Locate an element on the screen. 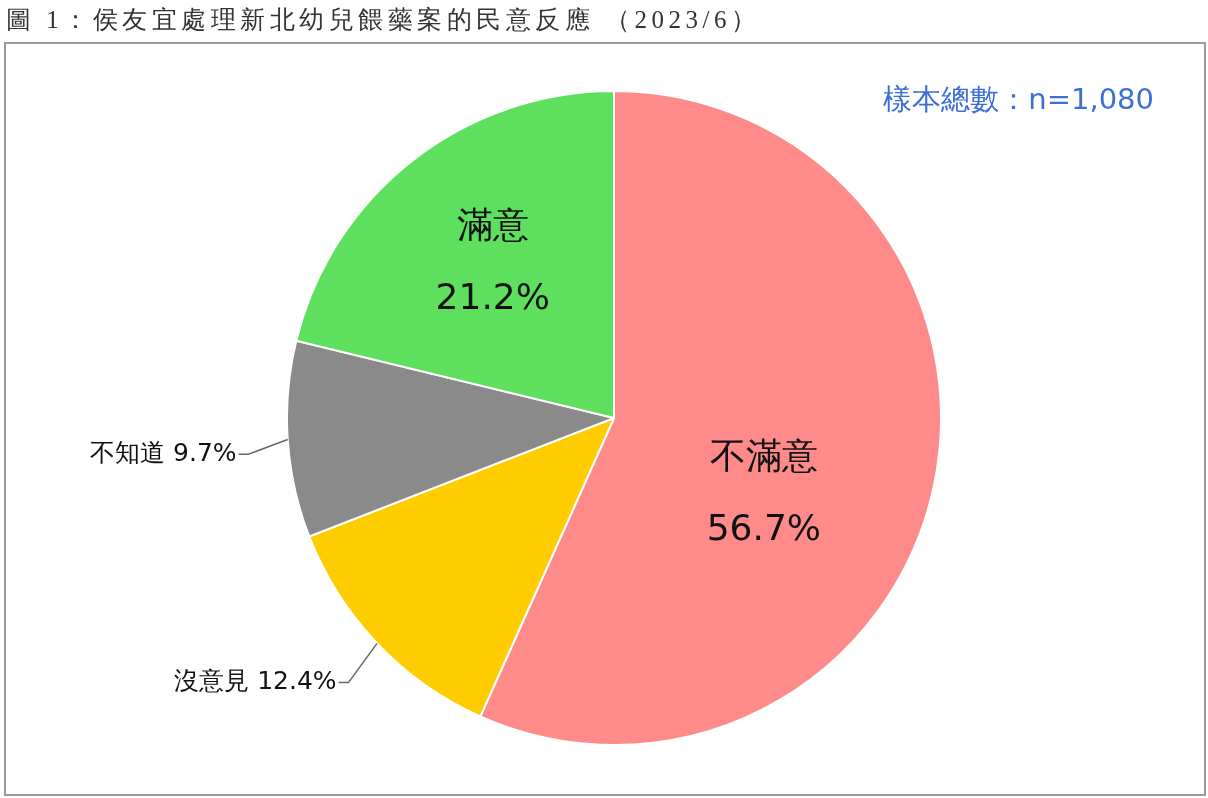  chart-title: 圖 1：侯友宜處理新北幼兒餵藥案的民意反應 （2023/6） is located at coordinates (383, 20).